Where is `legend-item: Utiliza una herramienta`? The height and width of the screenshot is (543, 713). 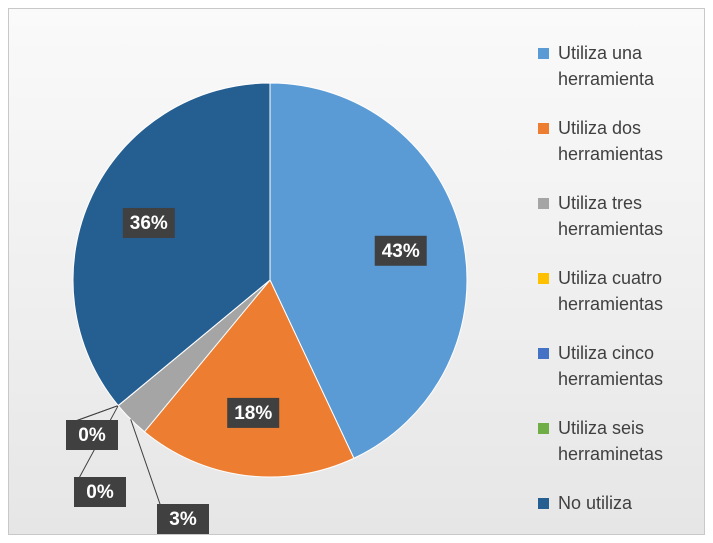
legend-item: Utiliza una herramienta is located at coordinates (613, 77).